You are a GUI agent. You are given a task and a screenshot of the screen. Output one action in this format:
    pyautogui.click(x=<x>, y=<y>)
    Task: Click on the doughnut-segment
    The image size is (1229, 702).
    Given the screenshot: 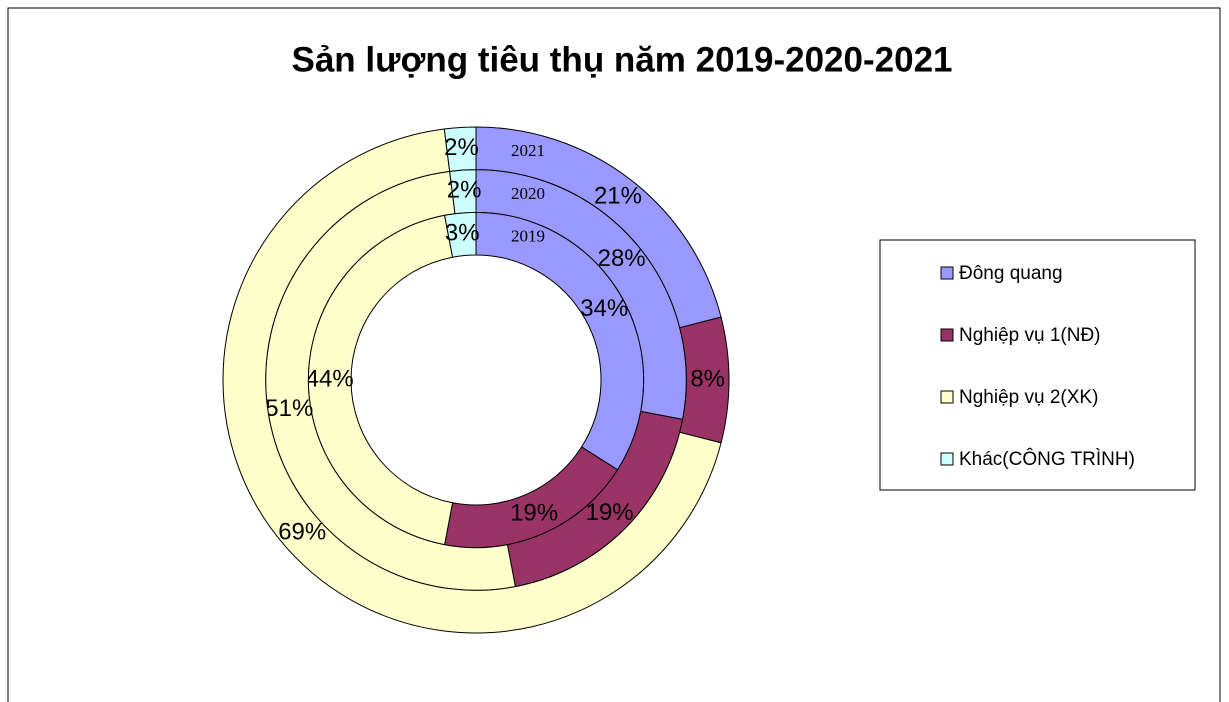 What is the action you would take?
    pyautogui.click(x=460, y=149)
    